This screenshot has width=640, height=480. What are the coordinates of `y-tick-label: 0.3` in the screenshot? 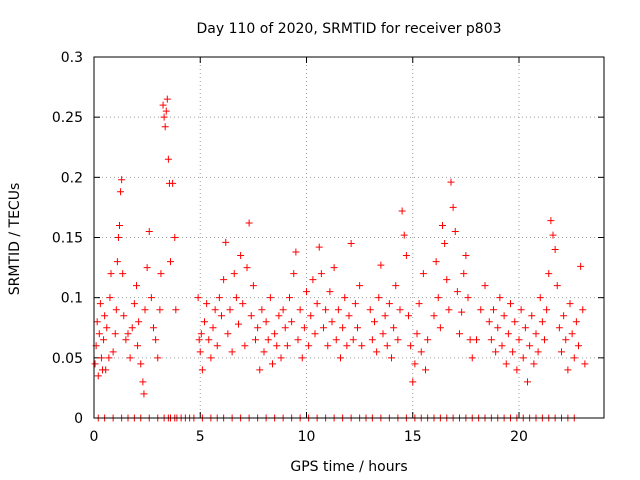 It's located at (72, 58).